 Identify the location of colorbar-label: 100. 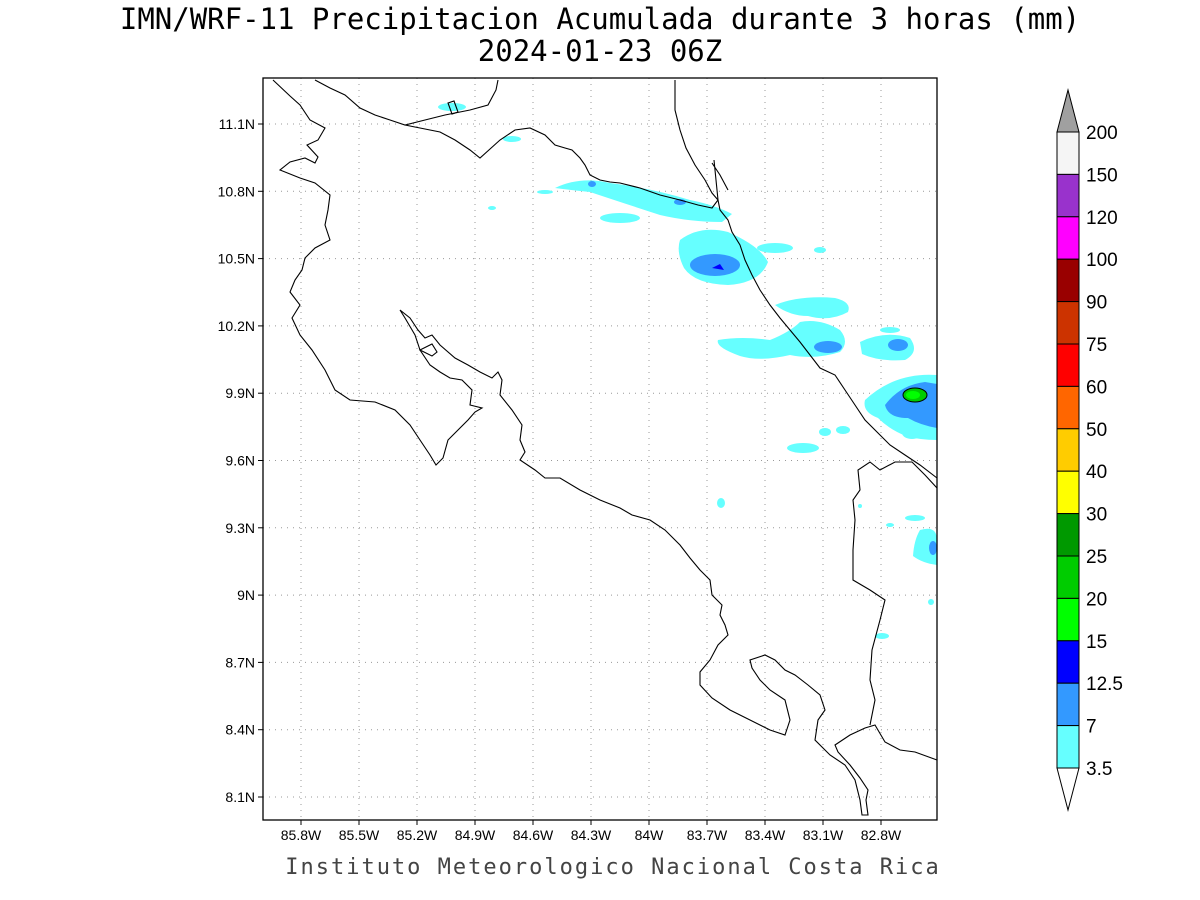
(1102, 260).